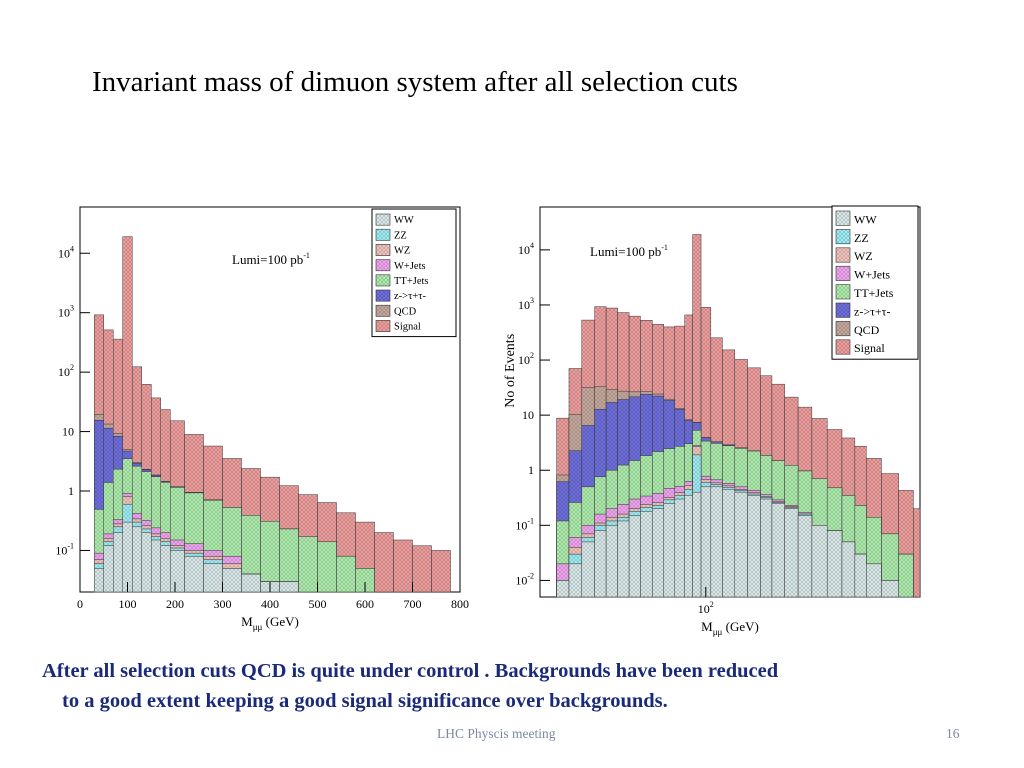  Describe the element at coordinates (66, 312) in the screenshot. I see `chart-left-ytick-4: 10³` at that location.